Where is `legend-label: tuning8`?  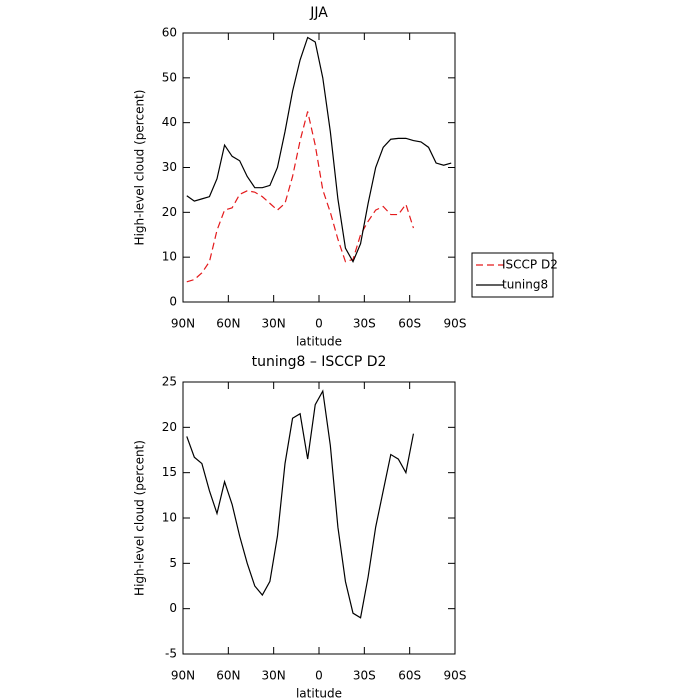
legend-label: tuning8 is located at coordinates (525, 285).